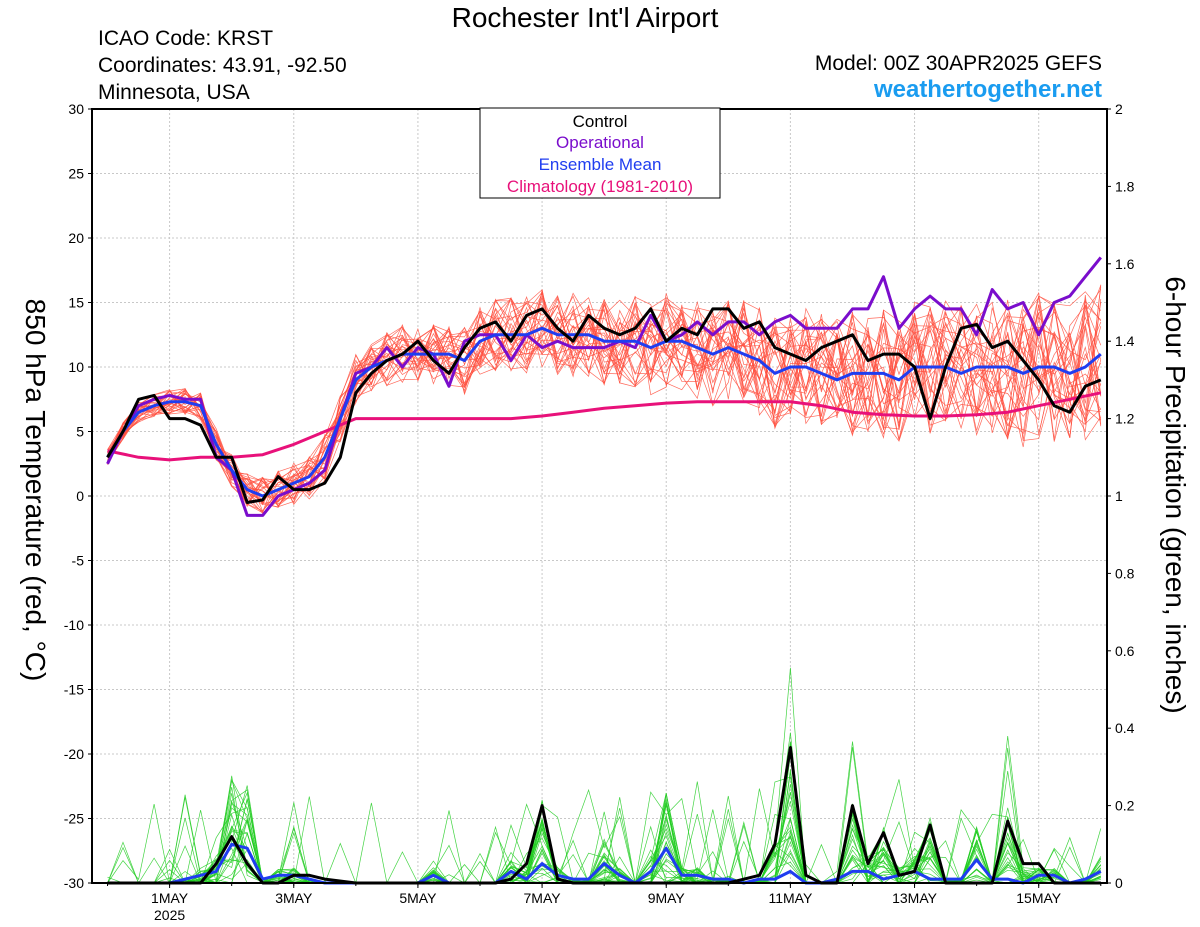  I want to click on legend-control: Control, so click(600, 121).